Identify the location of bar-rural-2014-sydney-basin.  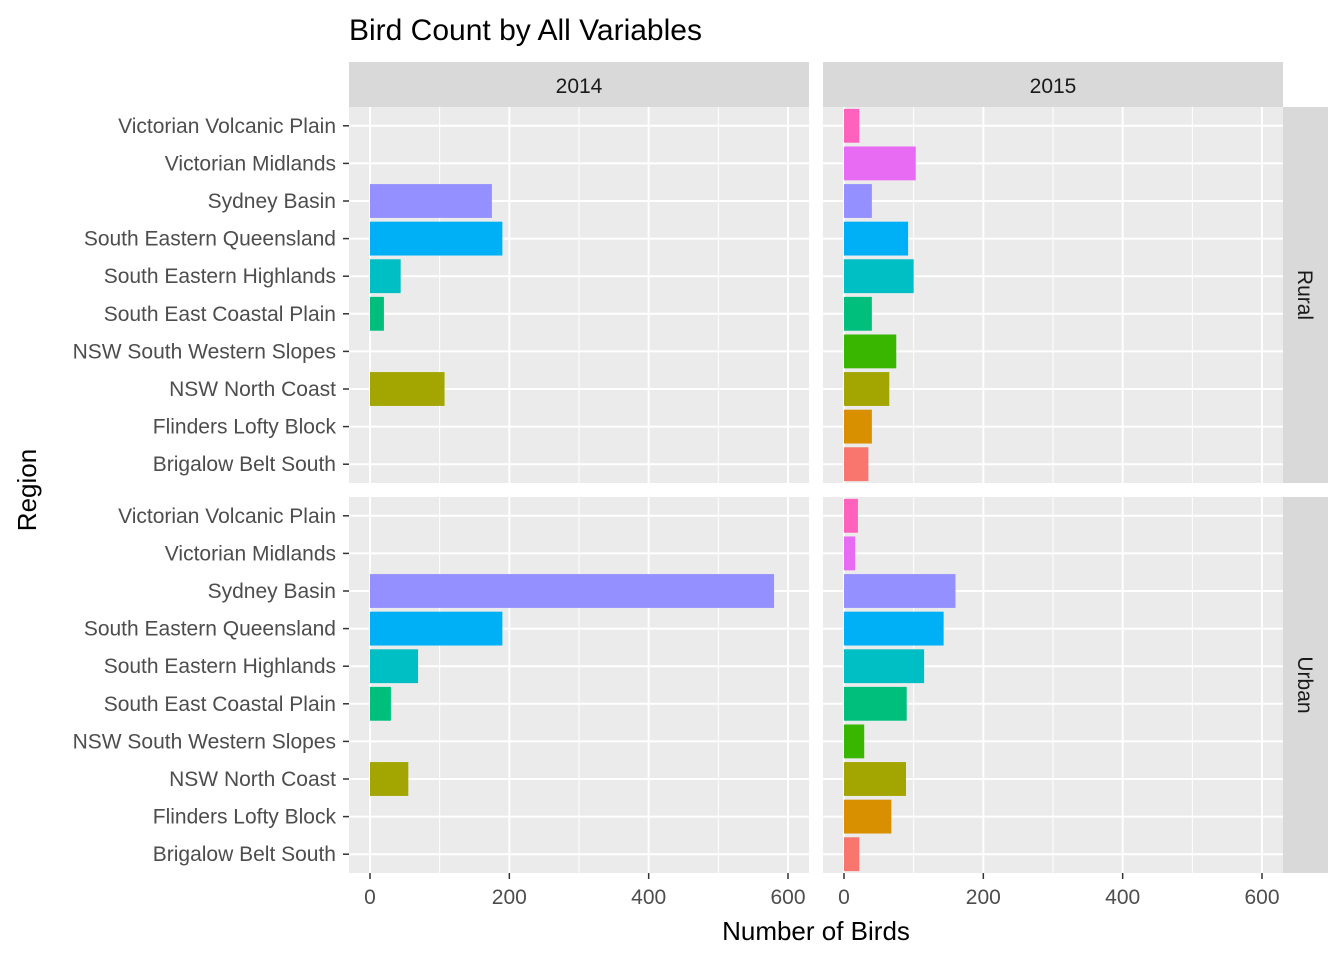
(431, 201).